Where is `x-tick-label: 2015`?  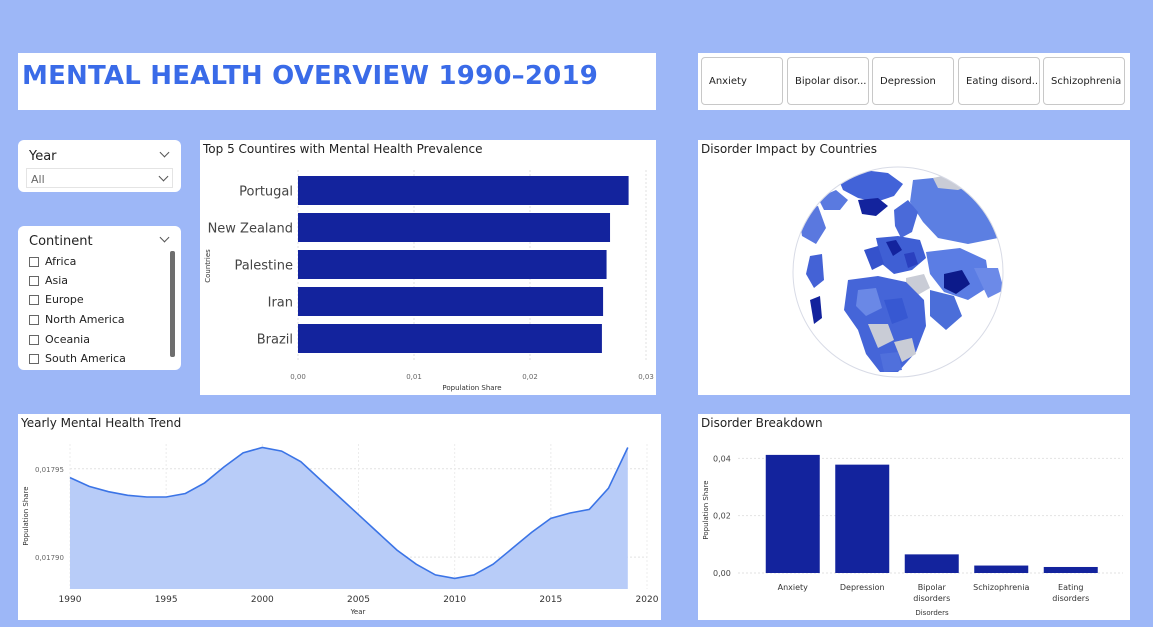
x-tick-label: 2015 is located at coordinates (550, 600).